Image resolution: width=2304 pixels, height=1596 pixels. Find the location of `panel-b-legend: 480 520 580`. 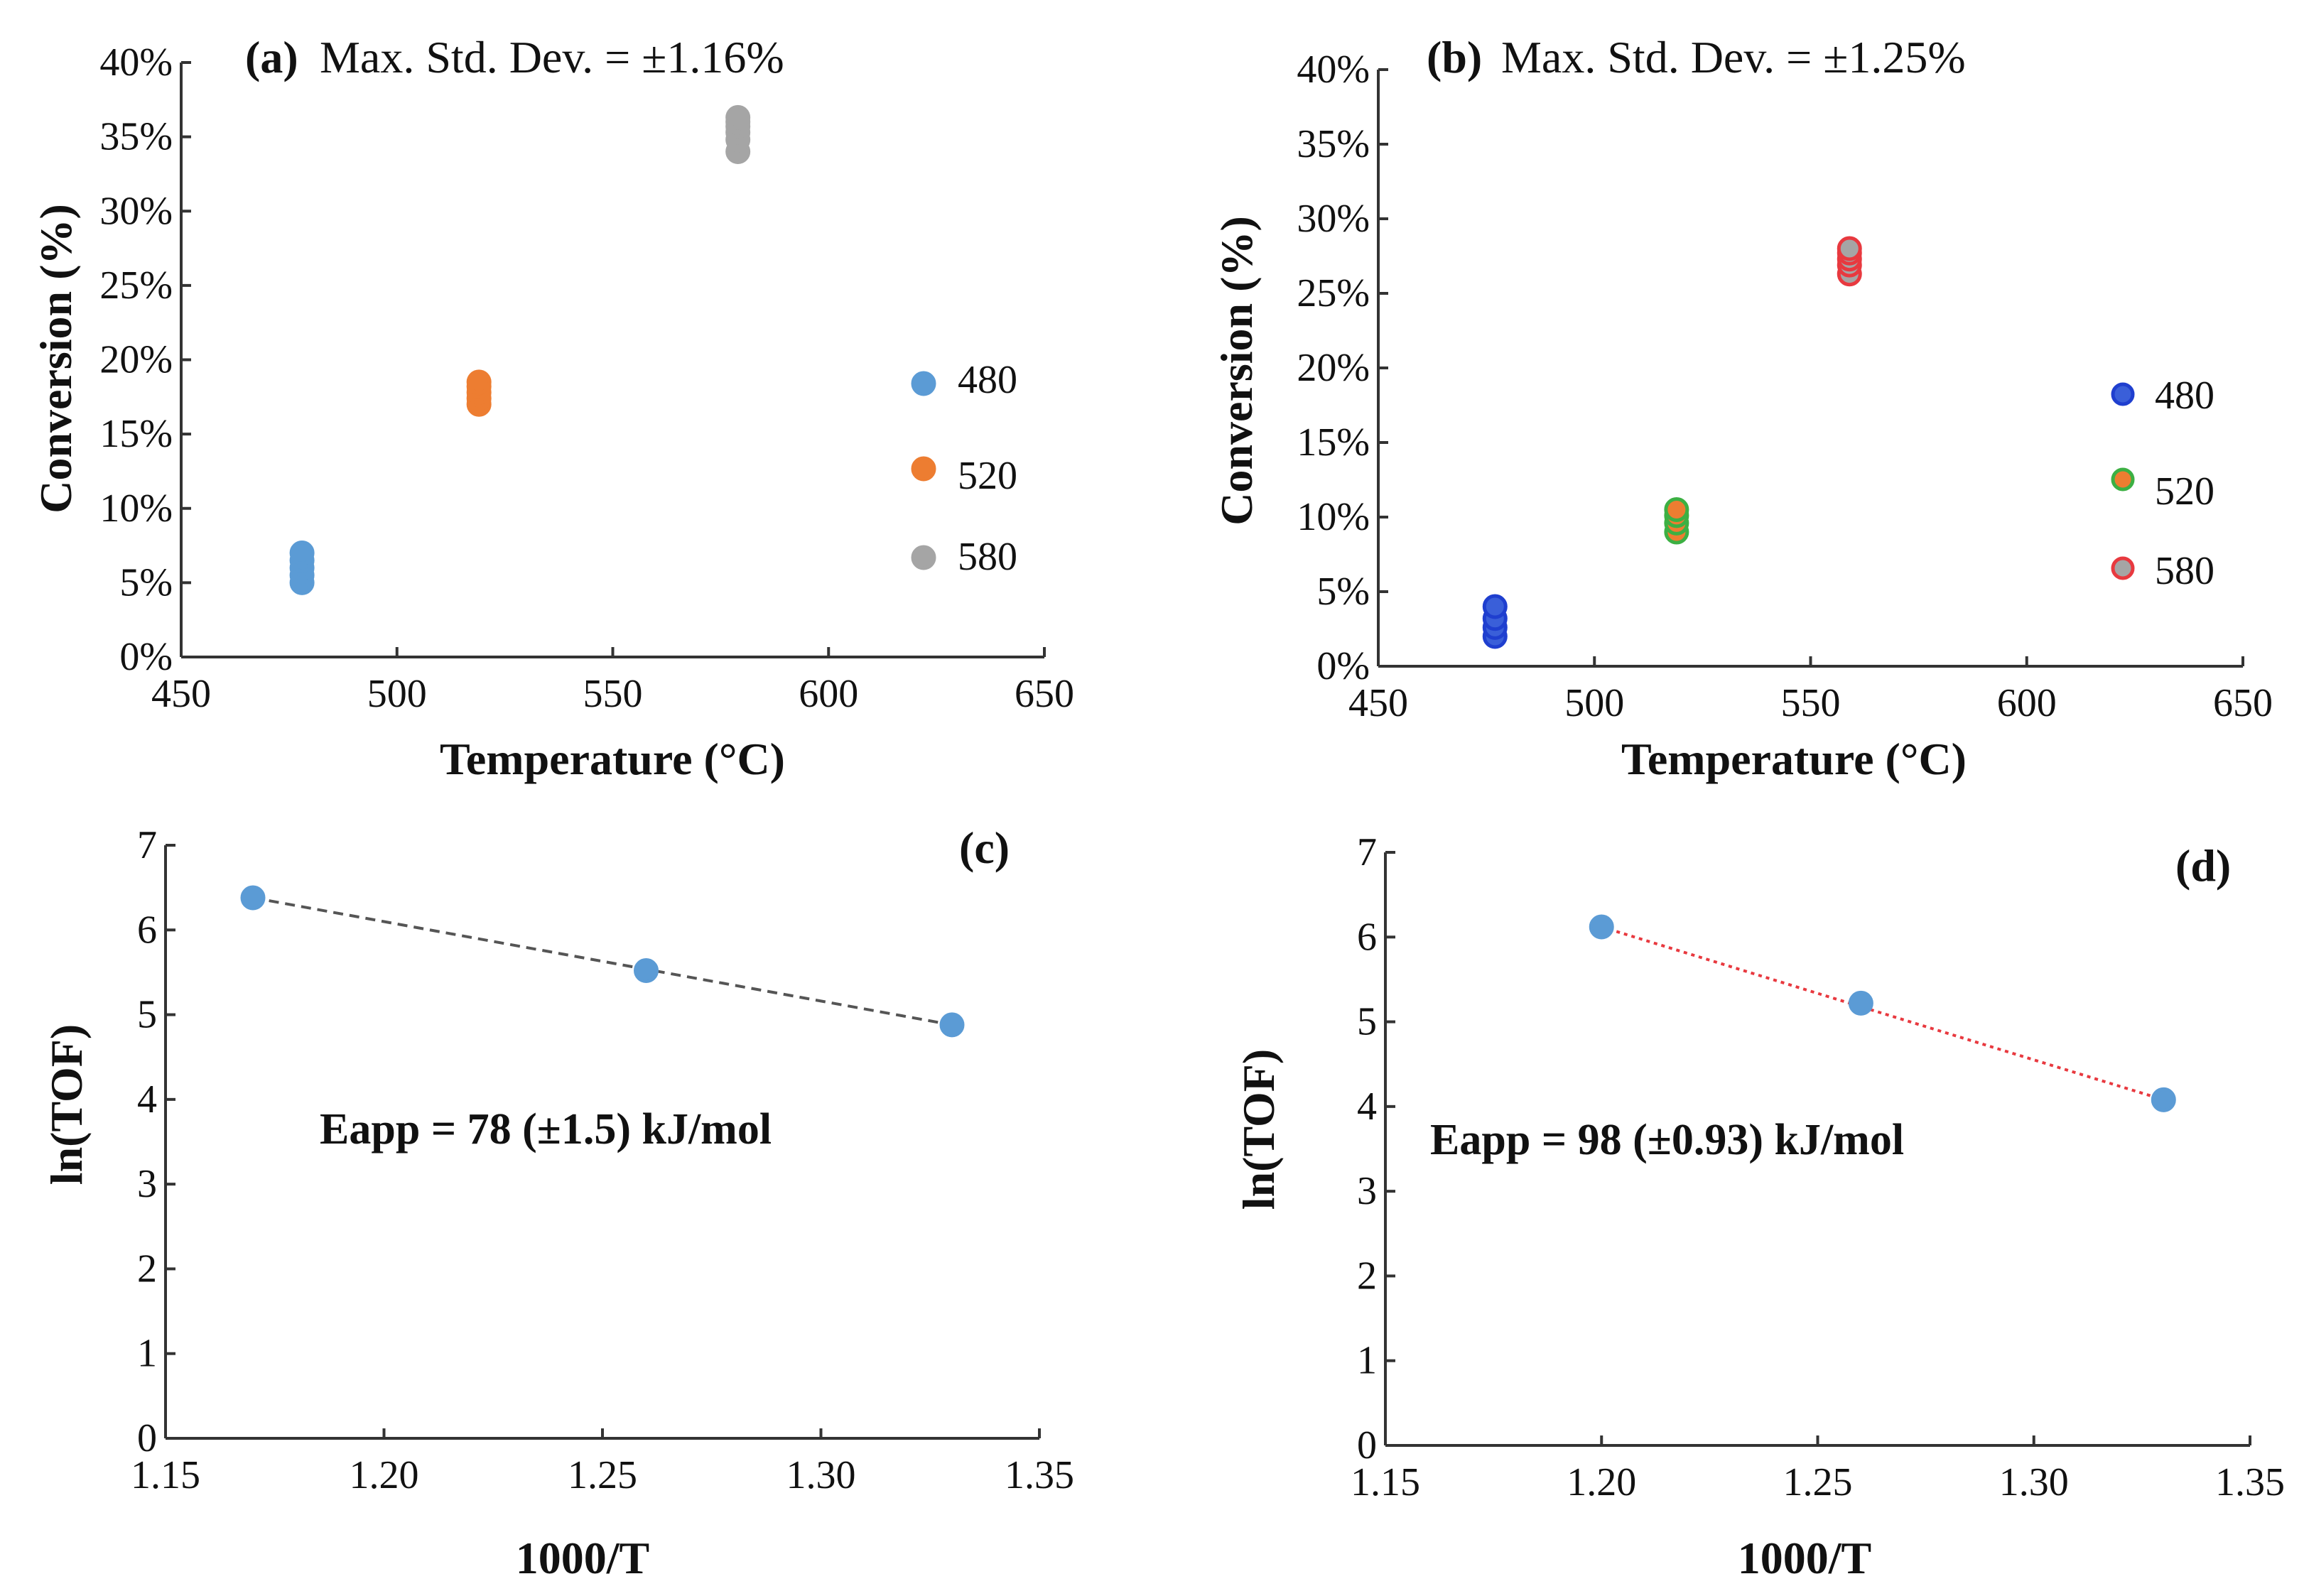

panel-b-legend: 480 520 580 is located at coordinates (2162, 483).